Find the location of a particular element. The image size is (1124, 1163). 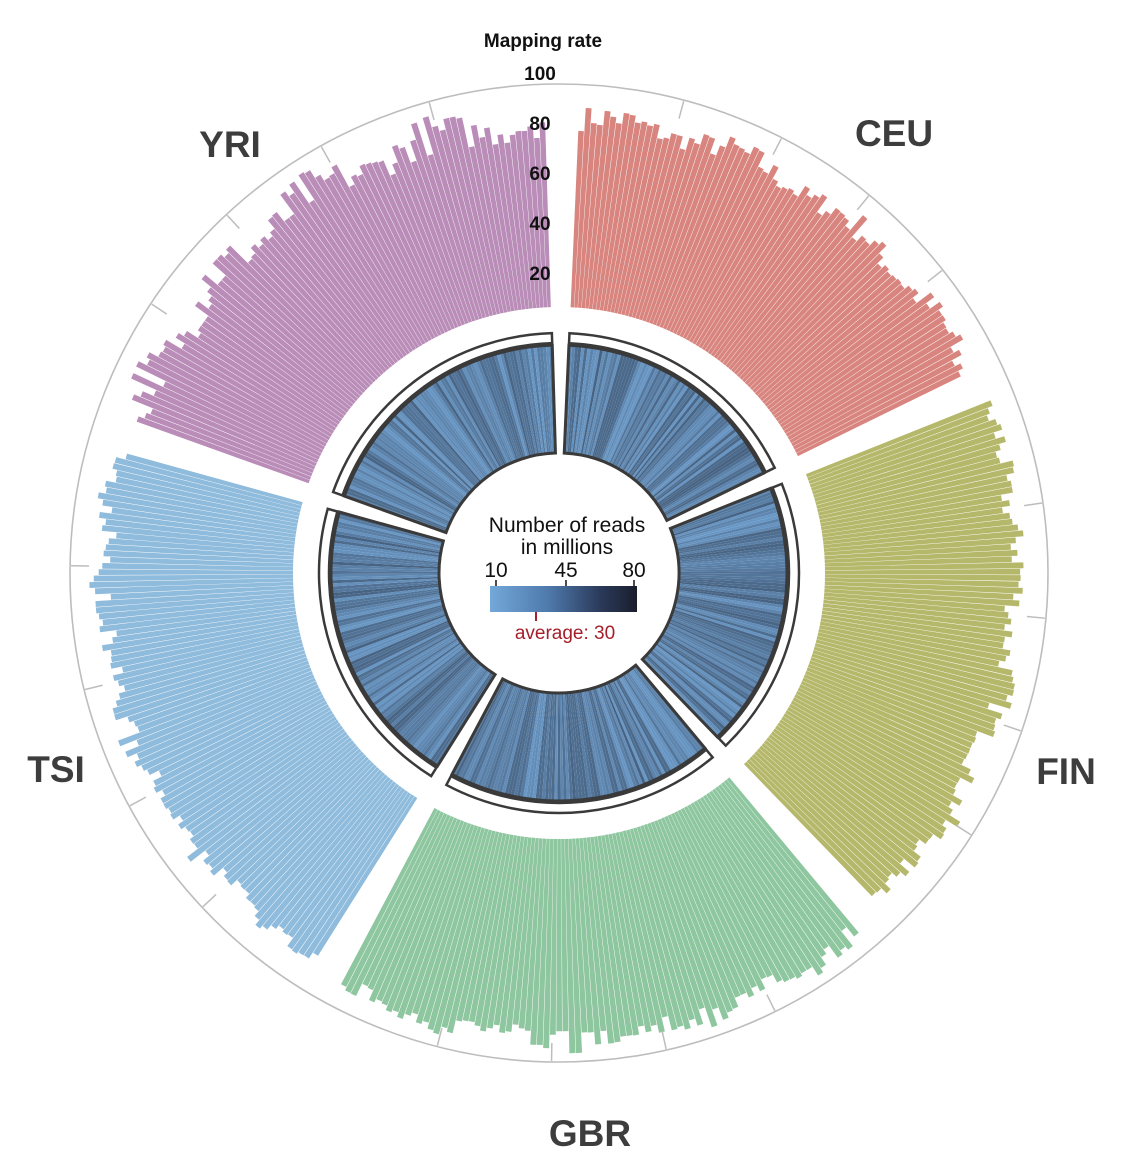

sector-tick is located at coordinates (439, 1036).